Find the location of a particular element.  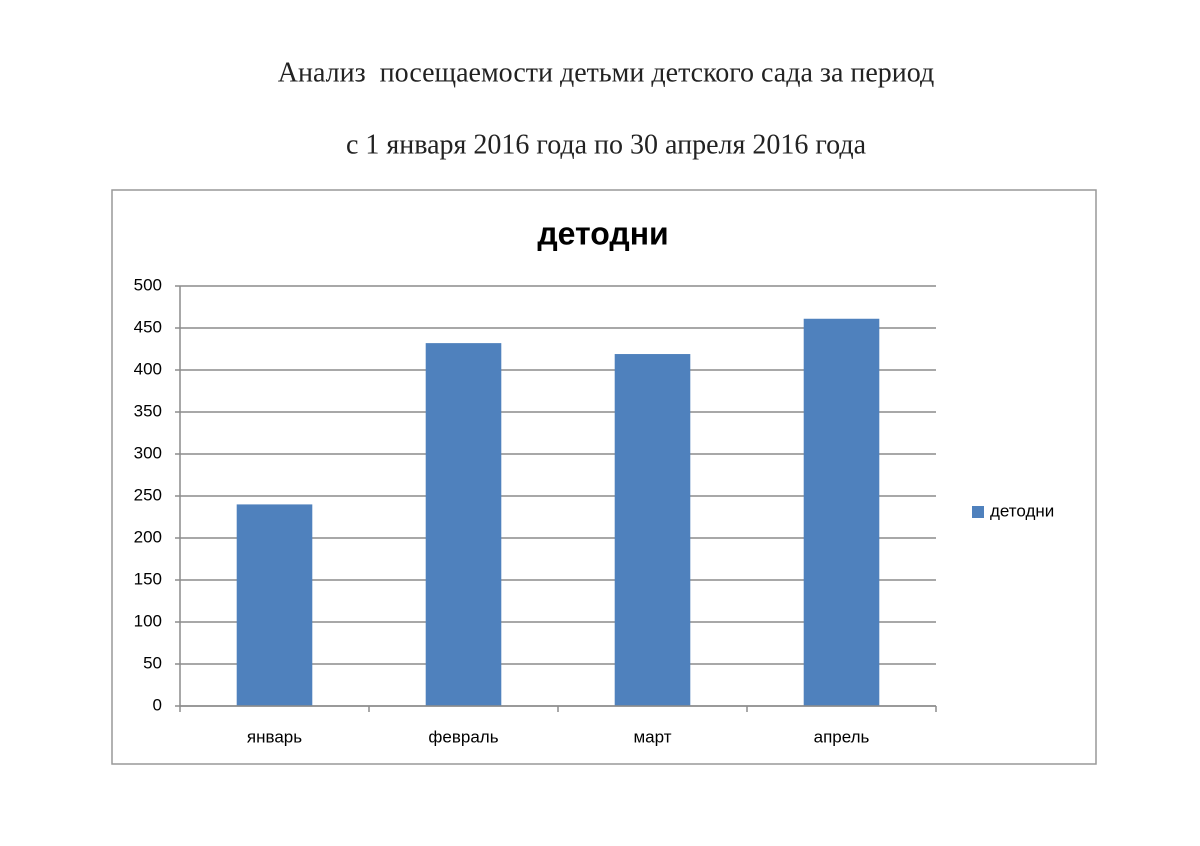

chart-title: детодни is located at coordinates (602, 233).